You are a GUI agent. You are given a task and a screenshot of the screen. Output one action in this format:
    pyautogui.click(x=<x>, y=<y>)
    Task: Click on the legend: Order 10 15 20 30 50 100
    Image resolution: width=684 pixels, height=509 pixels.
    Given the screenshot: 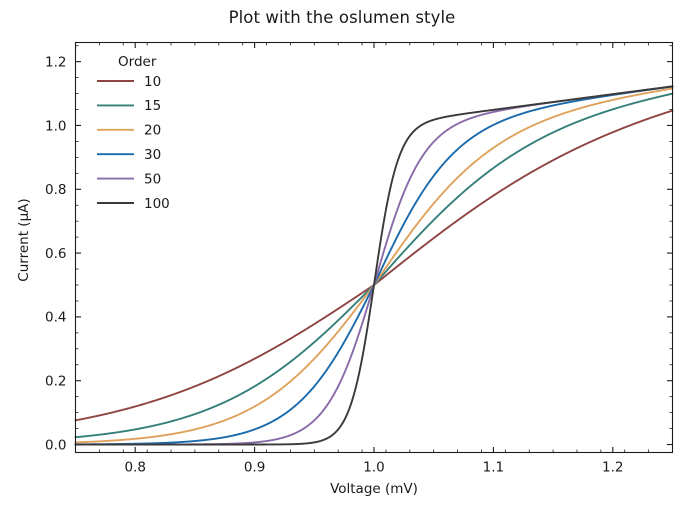 What is the action you would take?
    pyautogui.click(x=133, y=133)
    